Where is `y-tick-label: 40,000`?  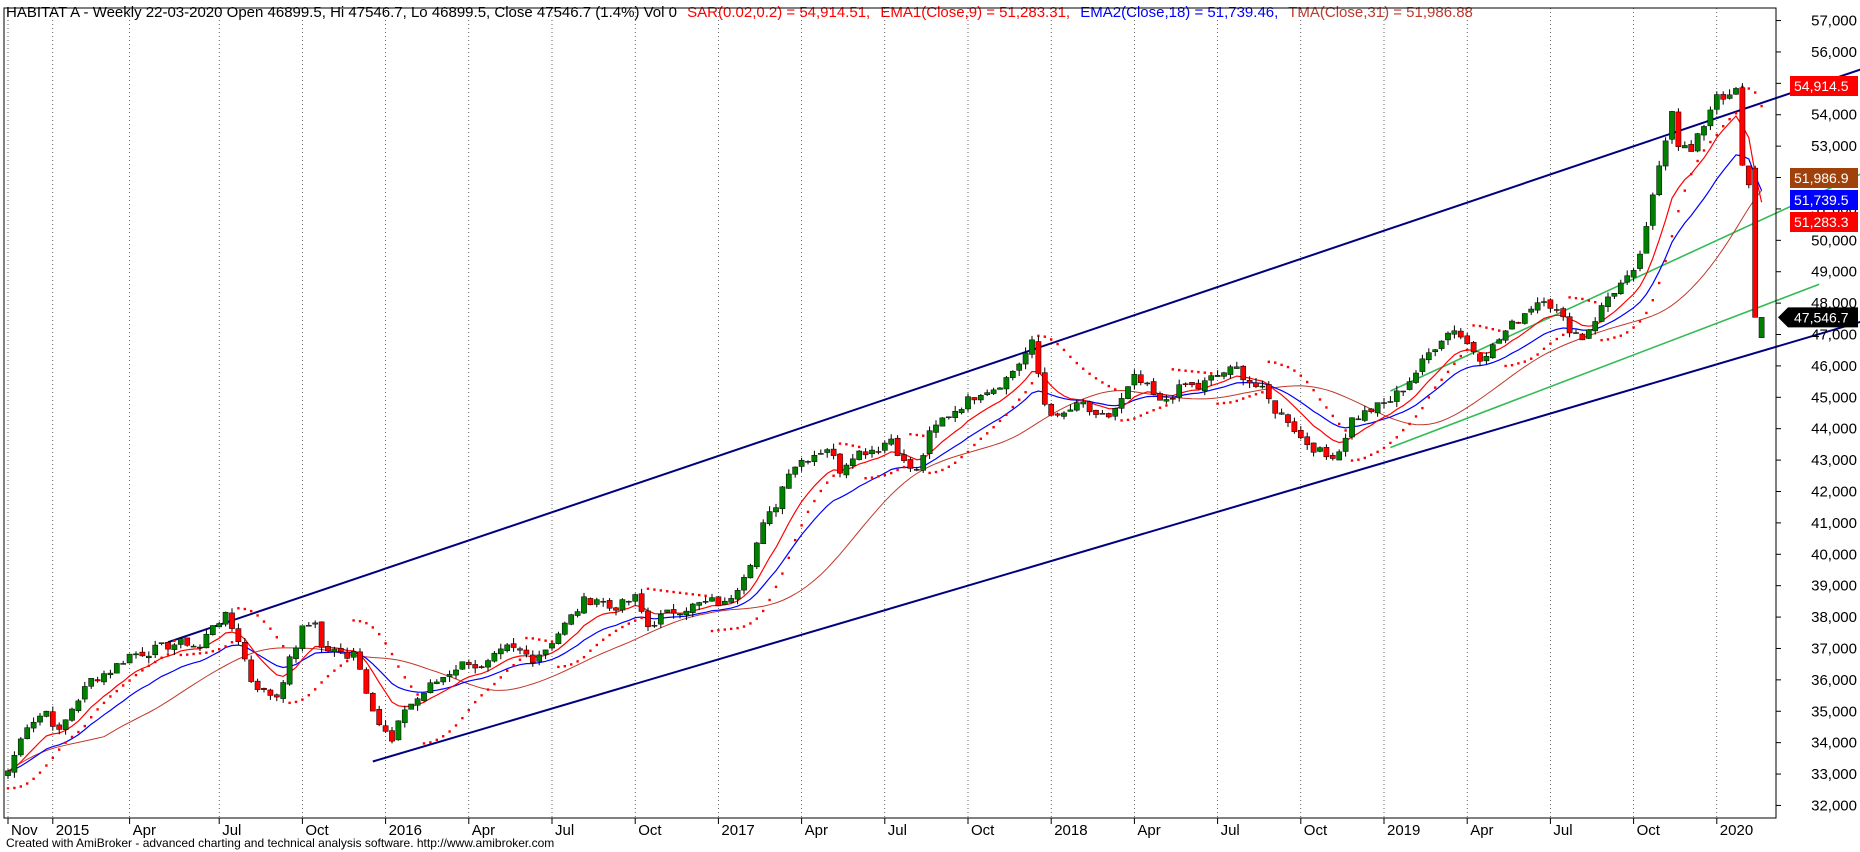
y-tick-label: 40,000 is located at coordinates (1834, 554).